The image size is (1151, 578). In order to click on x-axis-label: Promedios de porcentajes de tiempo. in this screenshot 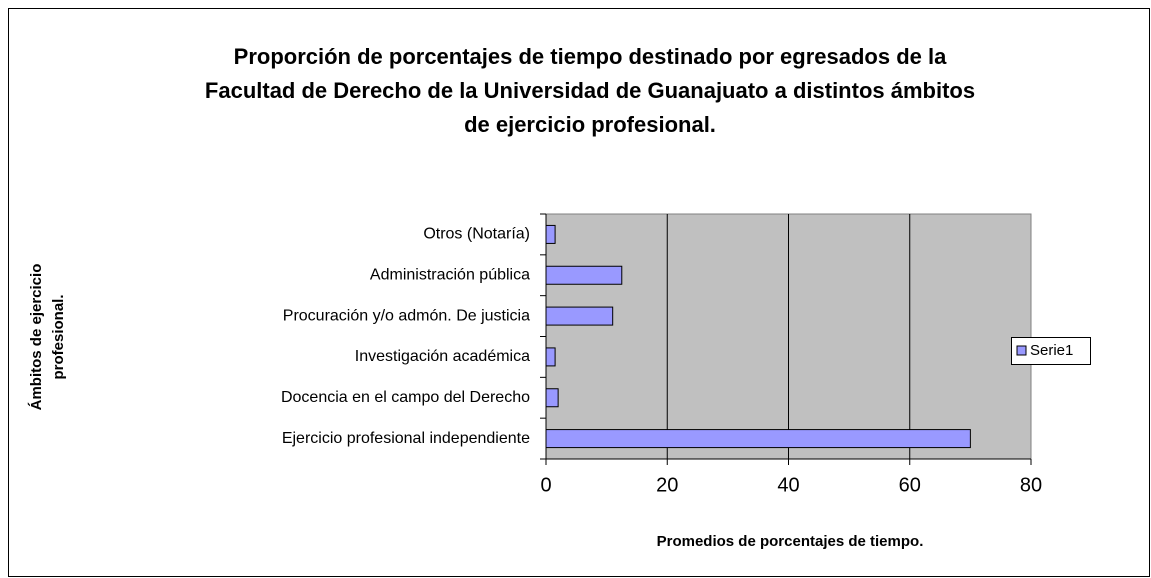, I will do `click(790, 541)`.